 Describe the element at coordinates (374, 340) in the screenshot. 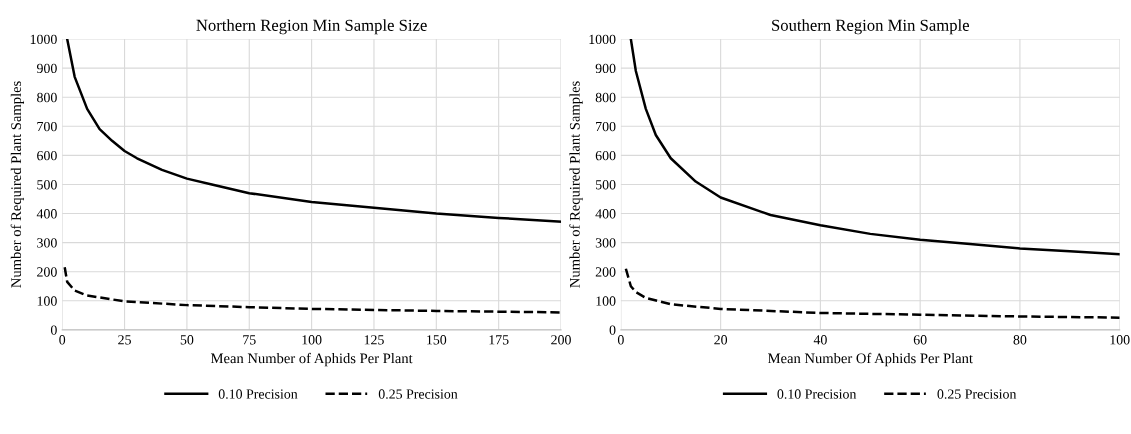

I see `x-tick-label: 125` at that location.